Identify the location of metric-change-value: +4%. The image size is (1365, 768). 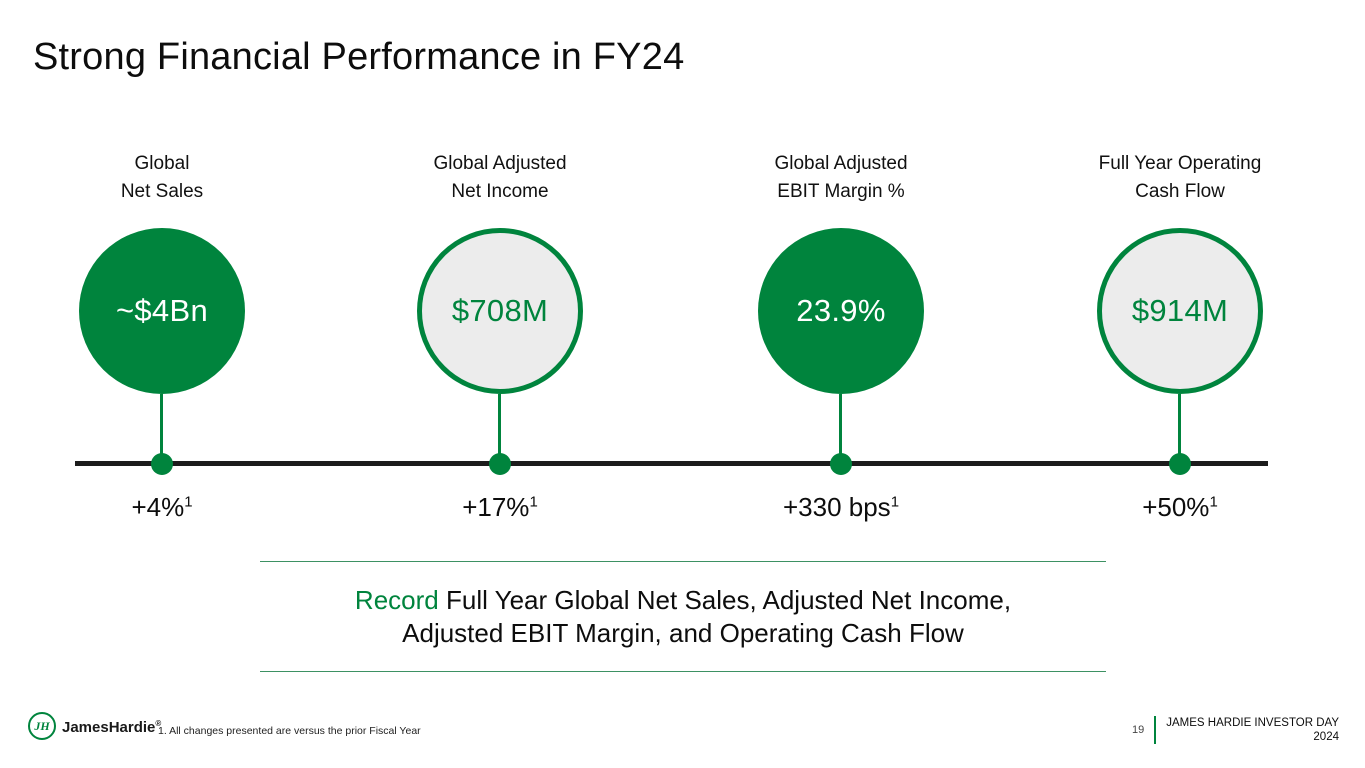
(158, 507).